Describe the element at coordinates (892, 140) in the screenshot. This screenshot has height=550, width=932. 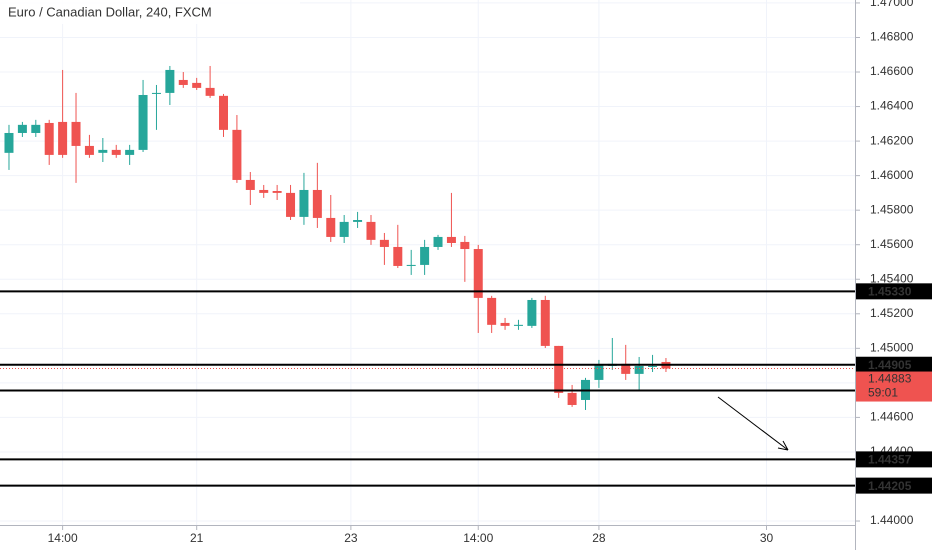
I see `y-tick-label: 1.46200` at that location.